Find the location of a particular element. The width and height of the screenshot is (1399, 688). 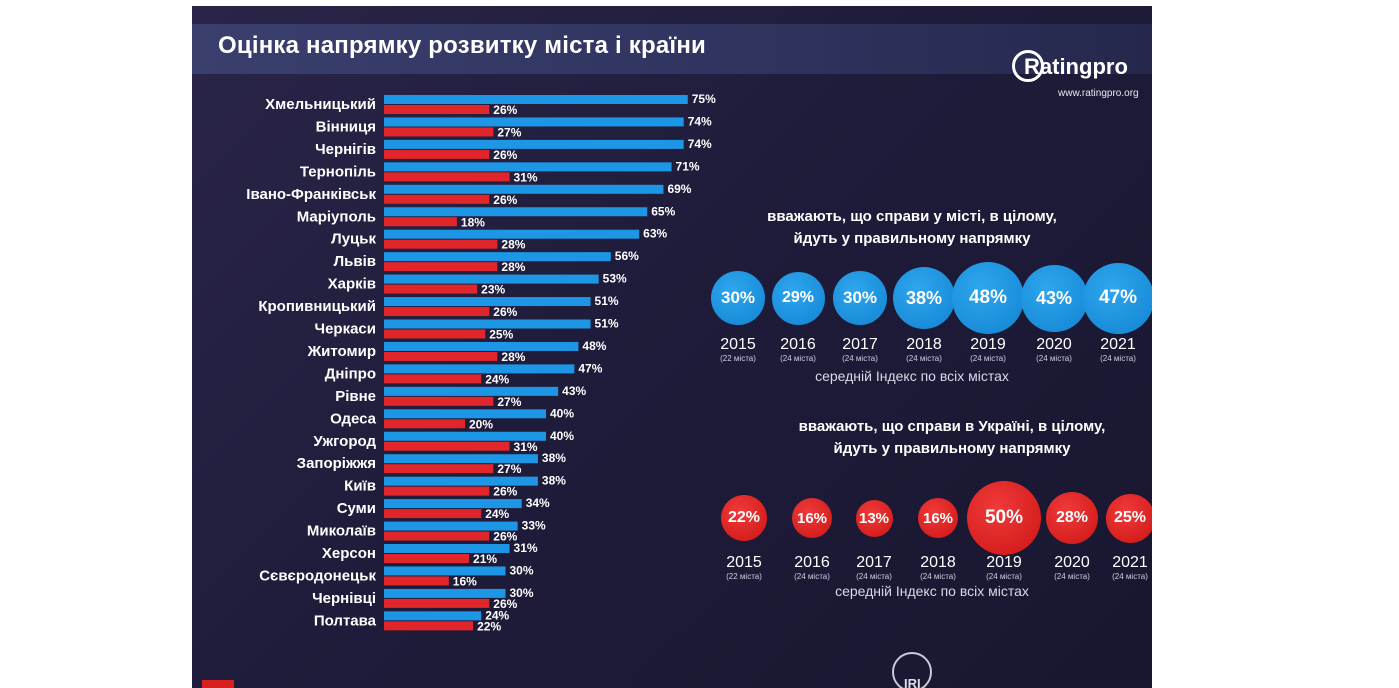

title-band: Оцінка напрямку розвитку міста і країни is located at coordinates (672, 49).